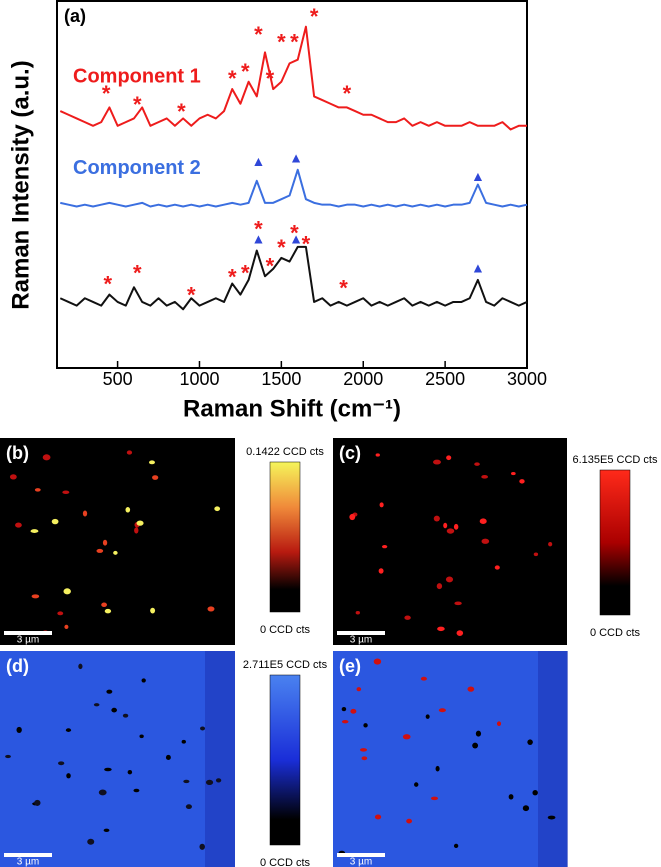 The width and height of the screenshot is (661, 867). What do you see at coordinates (292, 408) in the screenshot?
I see `x-axis-title: Raman Shift (cm⁻¹)` at bounding box center [292, 408].